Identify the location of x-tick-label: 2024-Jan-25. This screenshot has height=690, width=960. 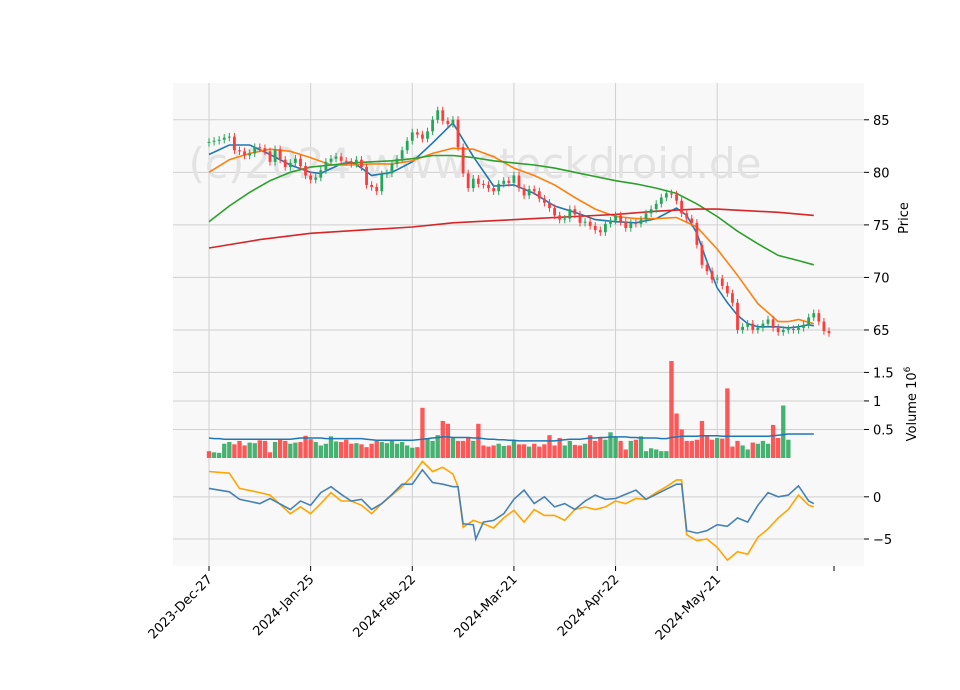
(283, 605).